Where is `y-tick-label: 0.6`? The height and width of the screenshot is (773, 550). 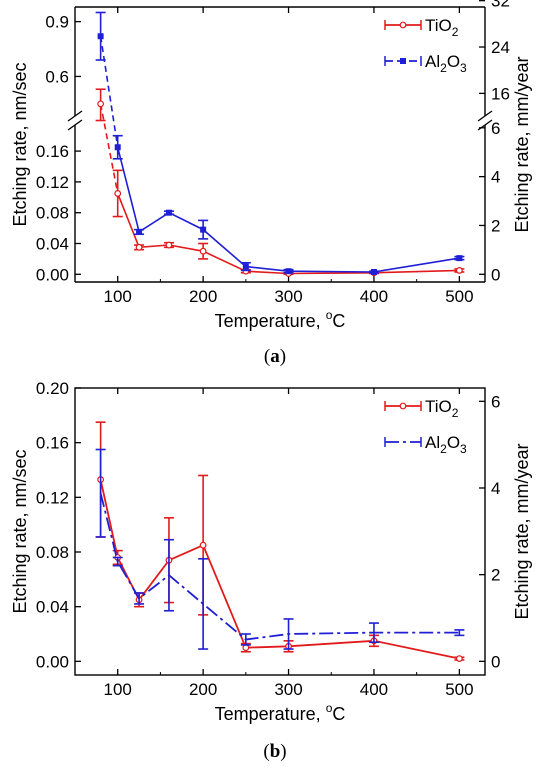
y-tick-label: 0.6 is located at coordinates (57, 76).